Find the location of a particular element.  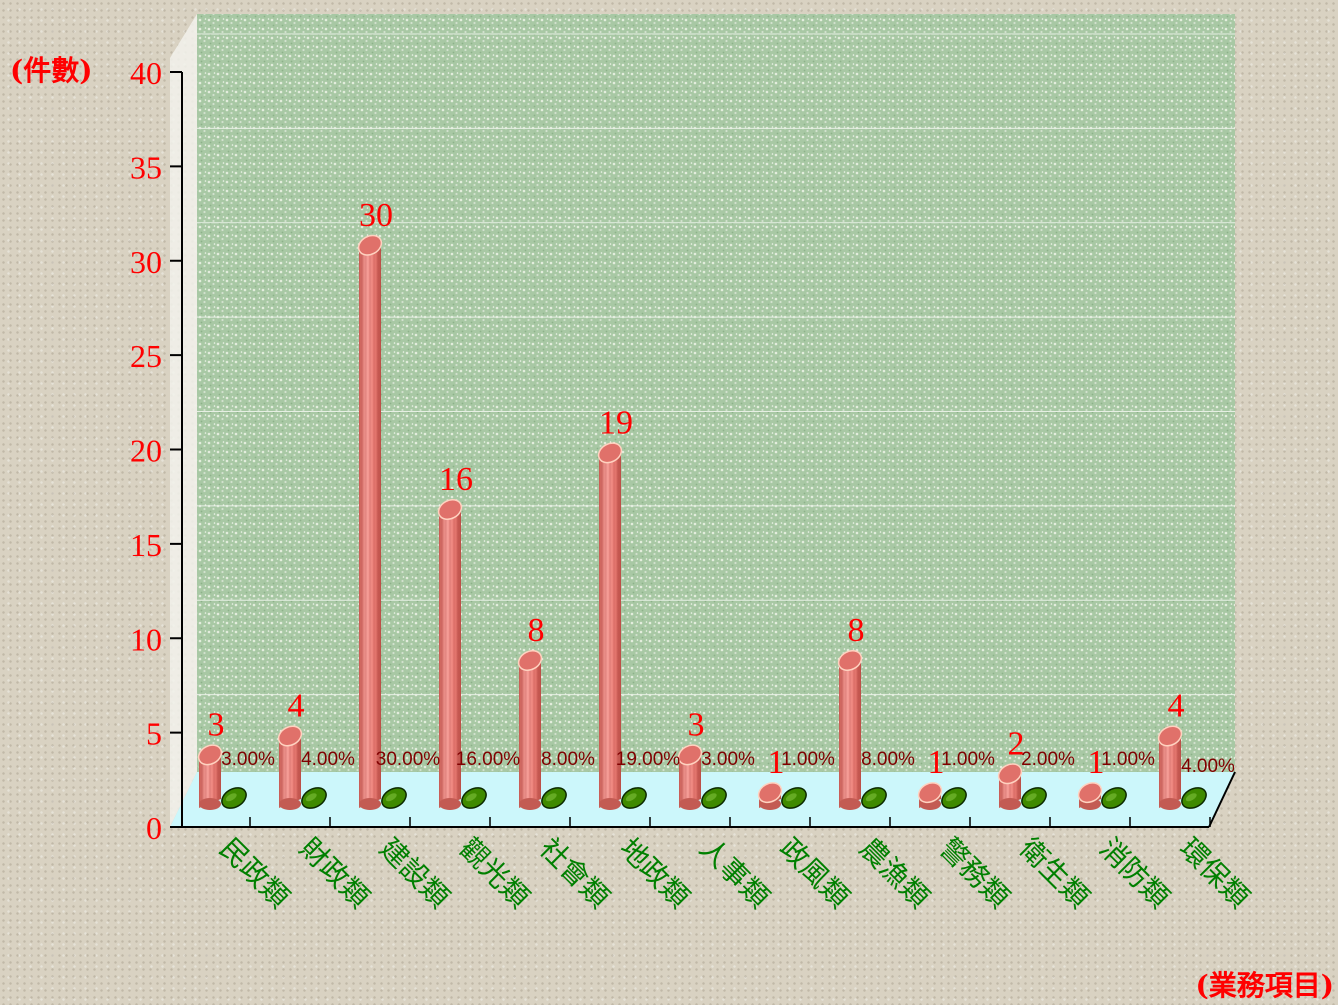

category-label: 警務類 is located at coordinates (974, 873).